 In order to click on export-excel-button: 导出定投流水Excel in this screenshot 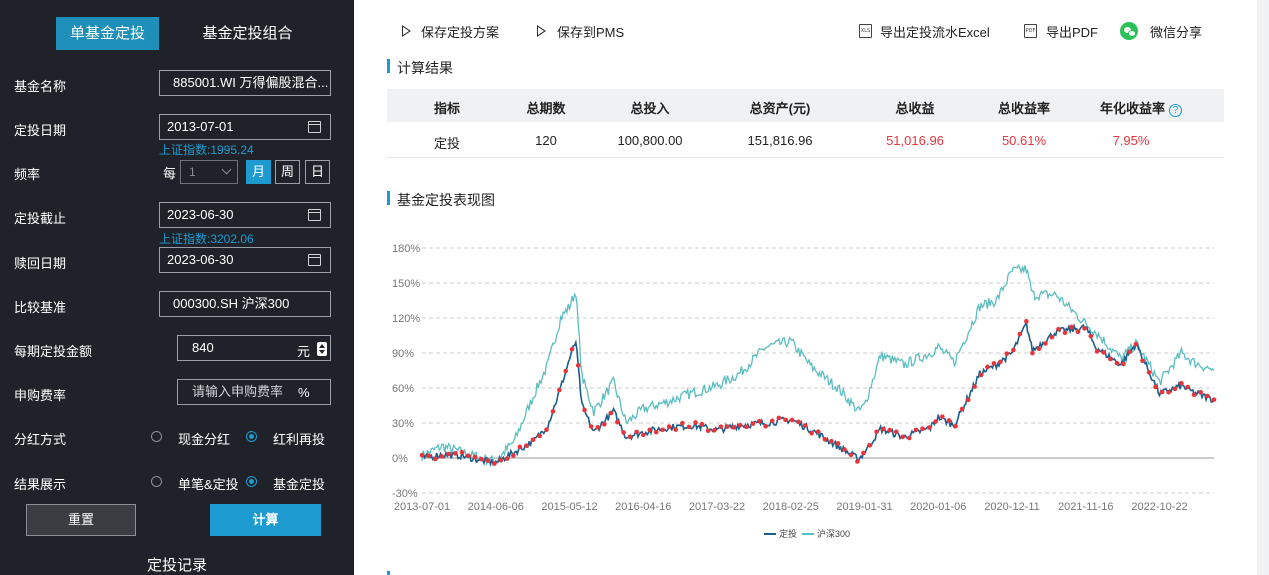, I will do `click(935, 32)`.